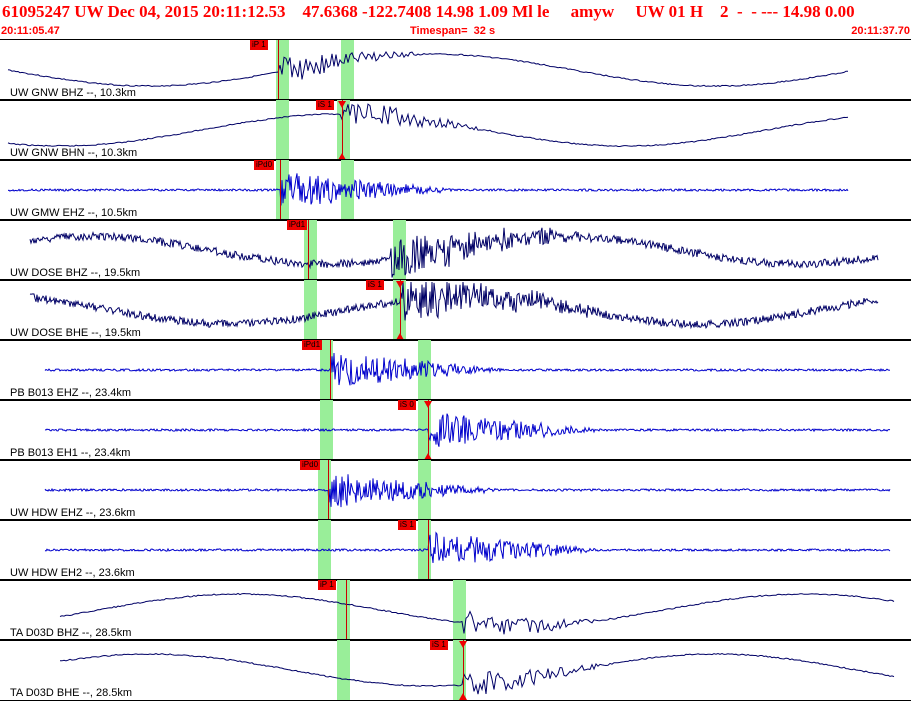  I want to click on trace-panel: UW DOSE BHE --, 19.5km iS 1, so click(455, 310).